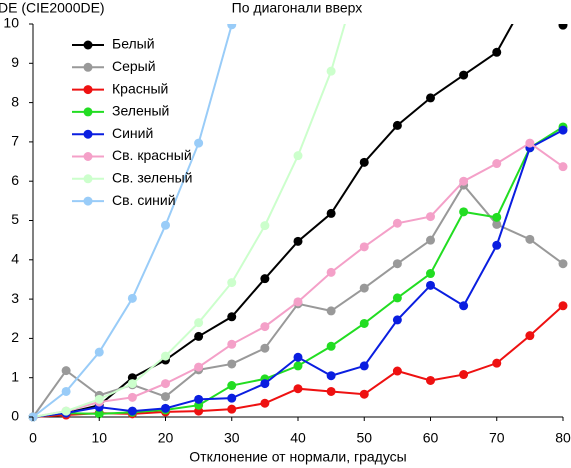  Describe the element at coordinates (140, 111) in the screenshot. I see `legend-label: Зеленый` at that location.